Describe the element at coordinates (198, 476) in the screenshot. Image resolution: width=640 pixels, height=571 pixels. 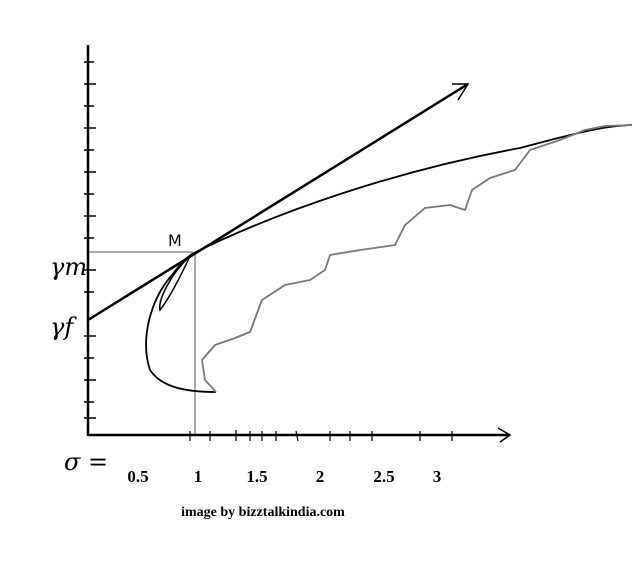
I see `x-tick-label: 1` at that location.